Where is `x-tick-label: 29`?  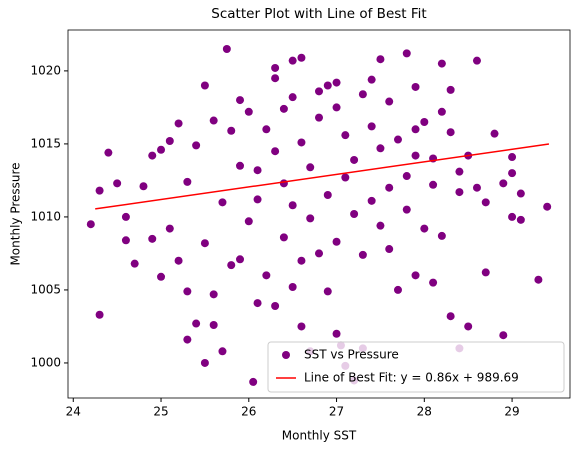
x-tick-label: 29 is located at coordinates (511, 412).